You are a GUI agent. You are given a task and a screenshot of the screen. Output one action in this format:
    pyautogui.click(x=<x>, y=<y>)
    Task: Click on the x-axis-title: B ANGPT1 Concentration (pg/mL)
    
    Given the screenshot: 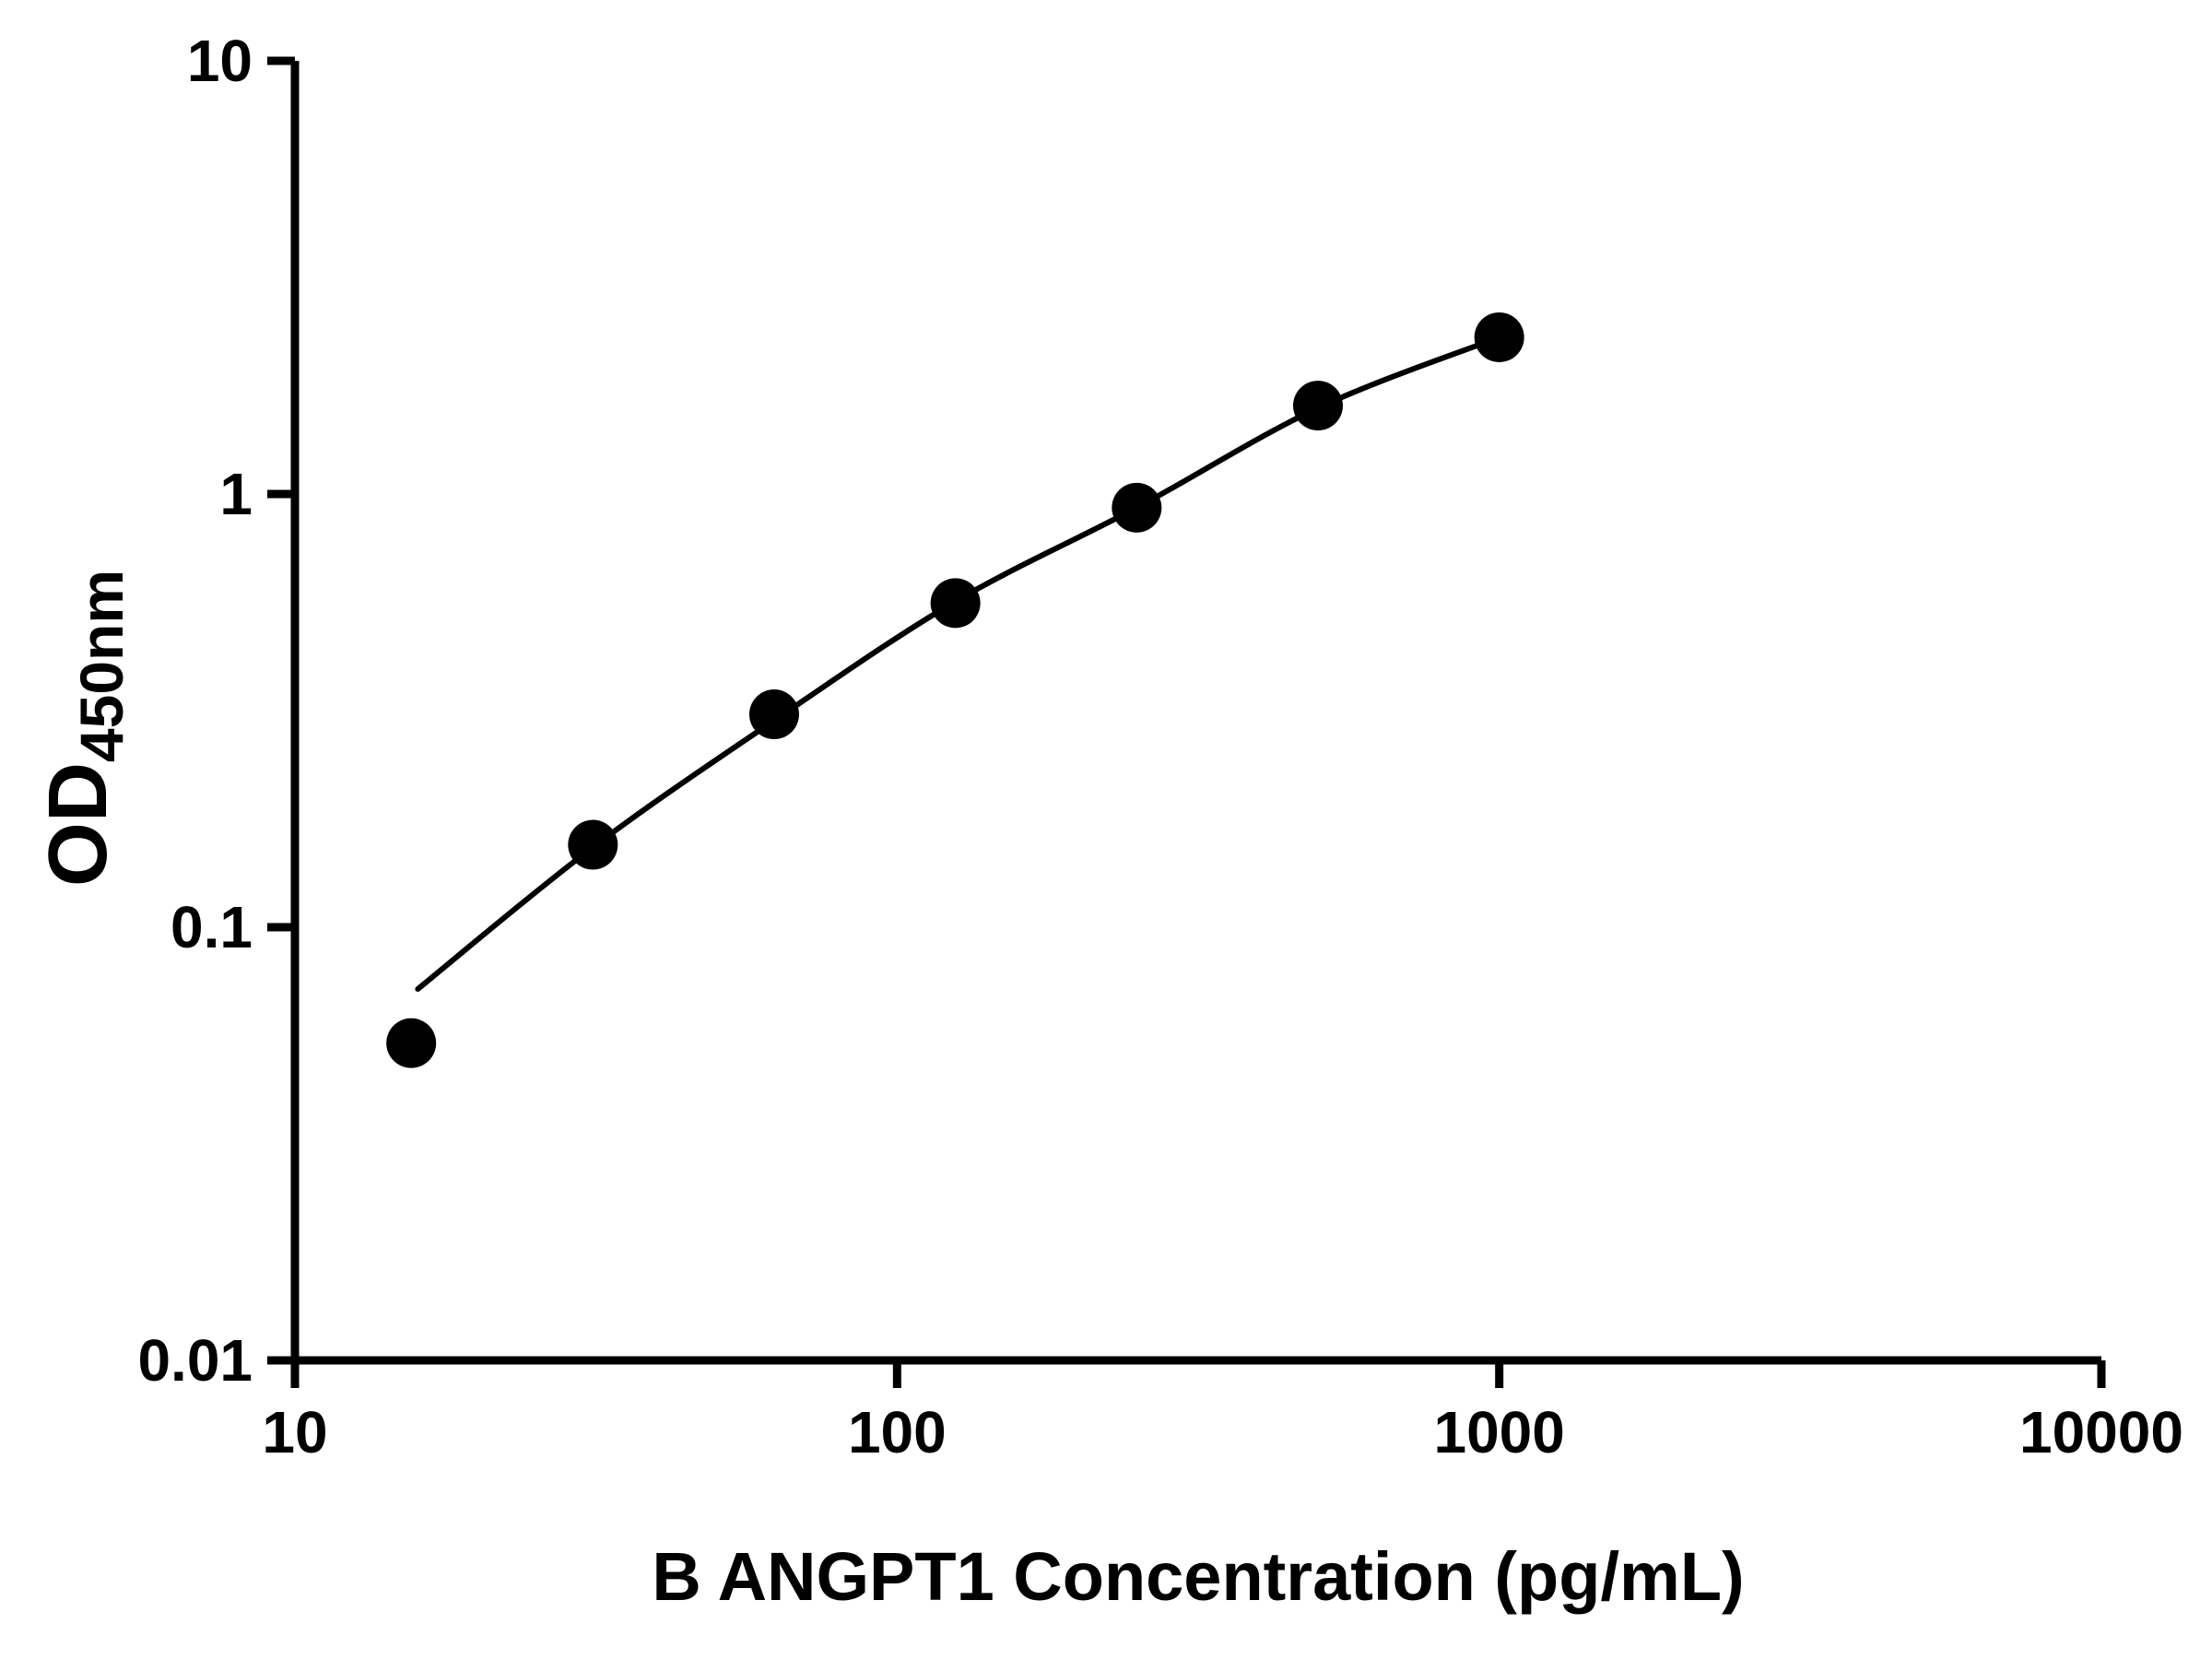 What is the action you would take?
    pyautogui.click(x=1198, y=1576)
    